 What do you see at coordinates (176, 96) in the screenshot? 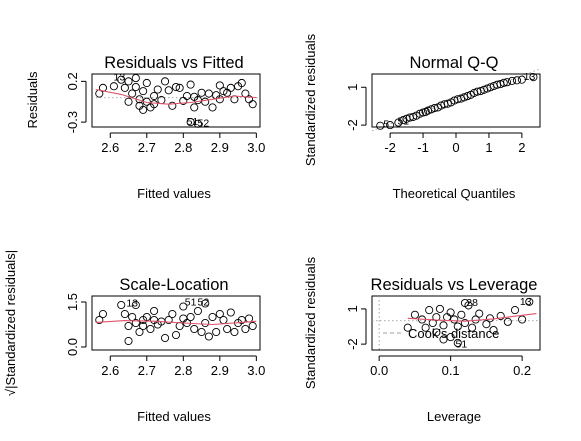
I see `smoother-line-path` at bounding box center [176, 96].